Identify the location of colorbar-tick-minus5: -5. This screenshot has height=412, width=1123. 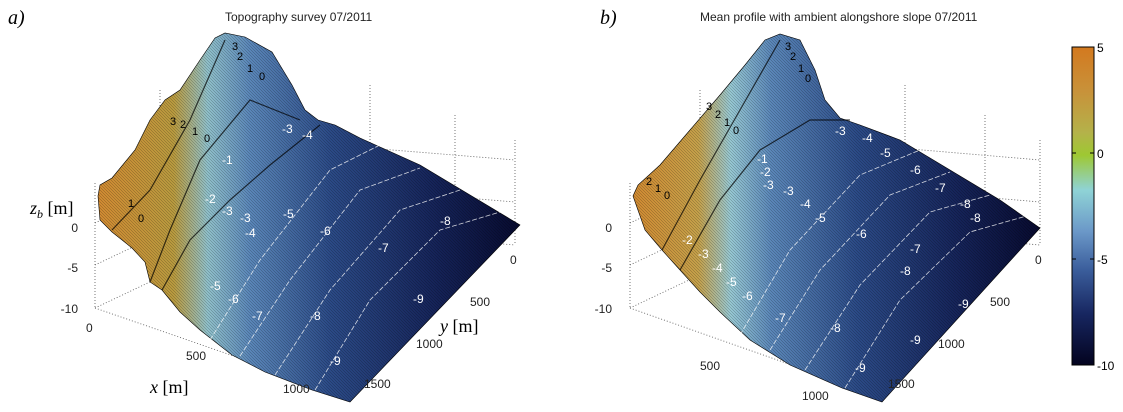
(1102, 260).